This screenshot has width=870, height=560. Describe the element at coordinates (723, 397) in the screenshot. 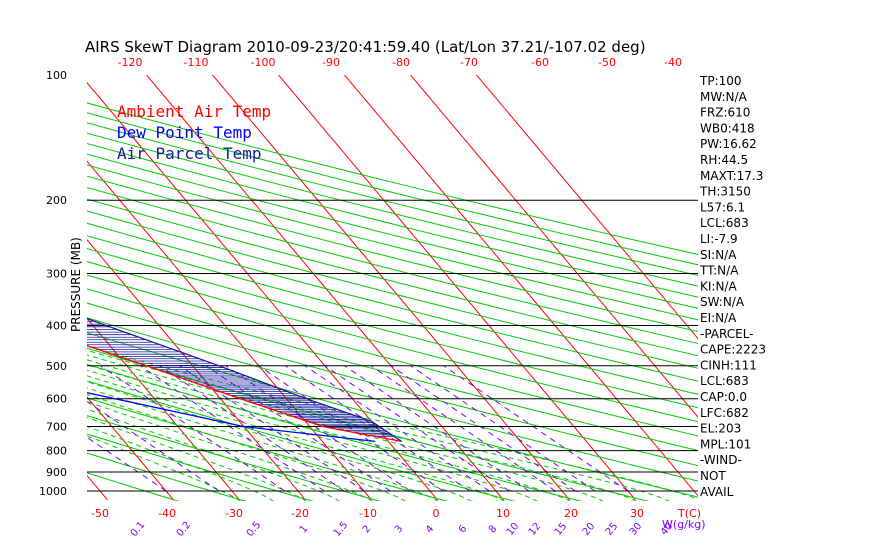

I see `stat-line: CAP:0.0` at that location.